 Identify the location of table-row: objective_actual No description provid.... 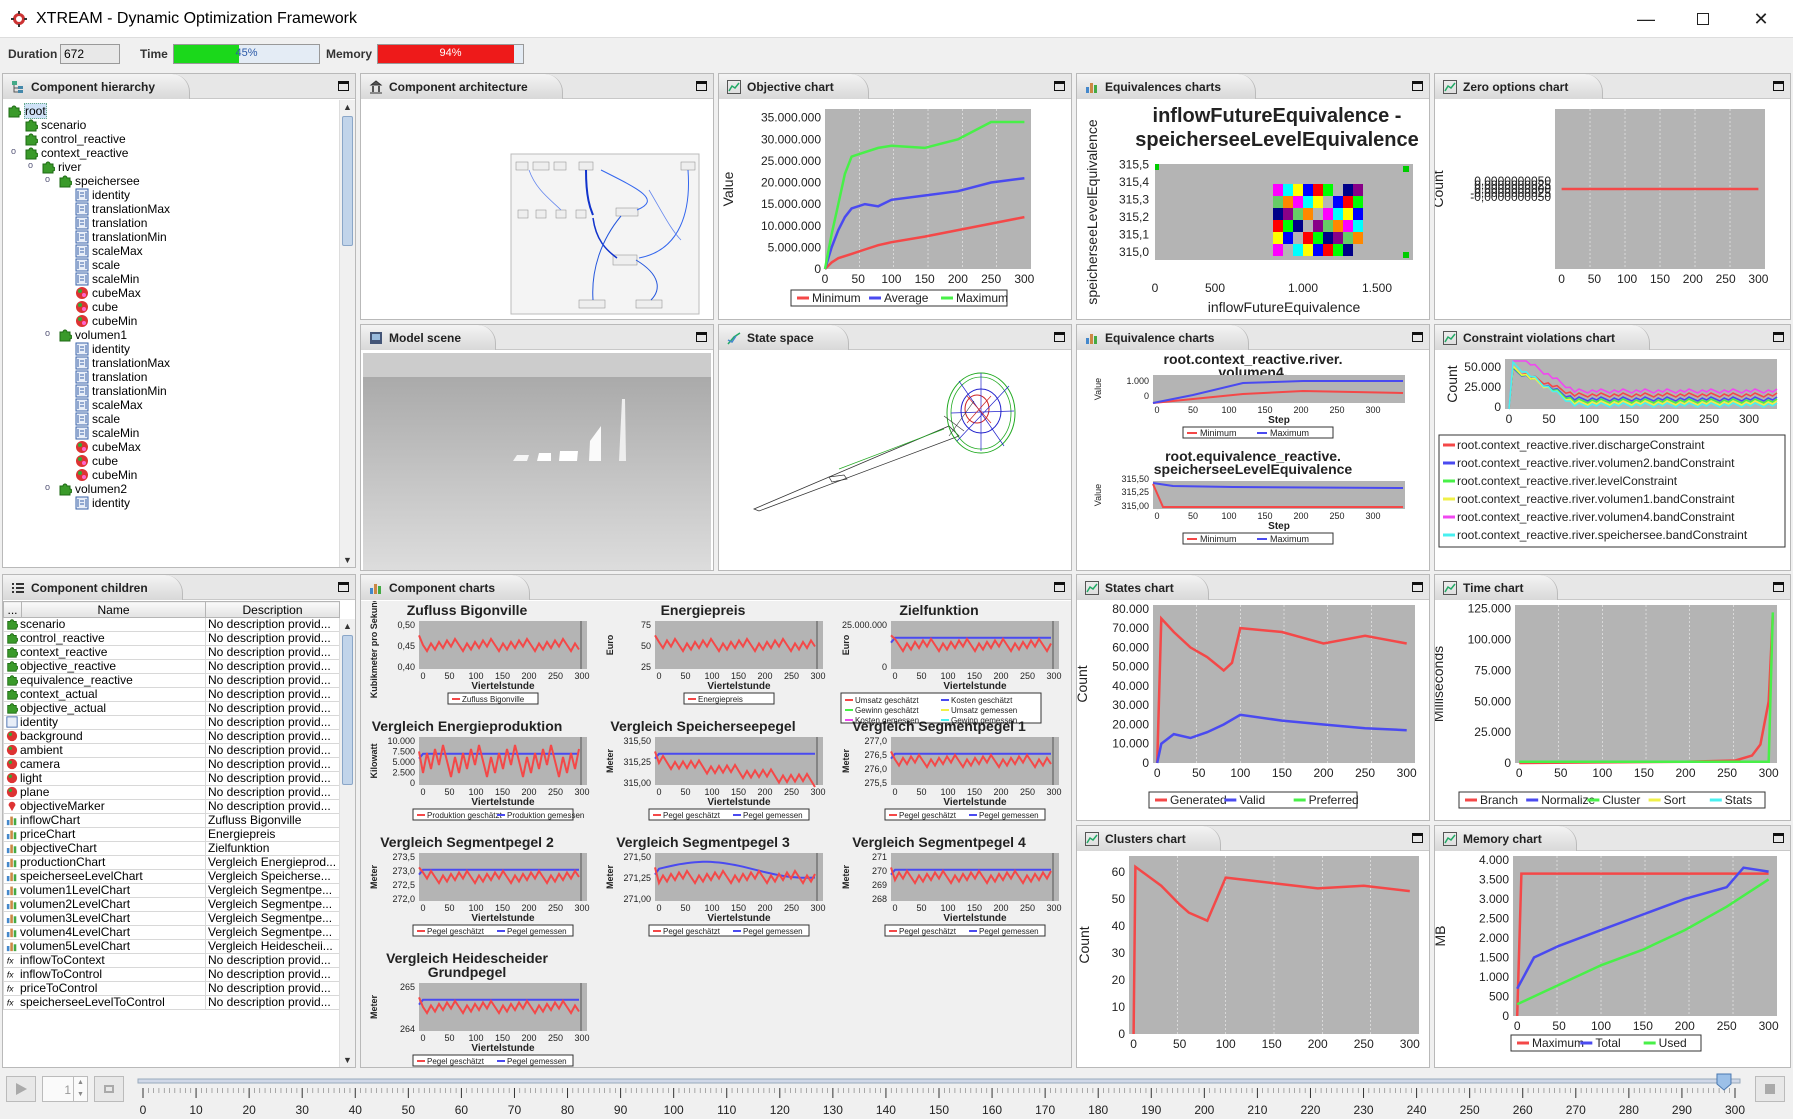
(171, 708).